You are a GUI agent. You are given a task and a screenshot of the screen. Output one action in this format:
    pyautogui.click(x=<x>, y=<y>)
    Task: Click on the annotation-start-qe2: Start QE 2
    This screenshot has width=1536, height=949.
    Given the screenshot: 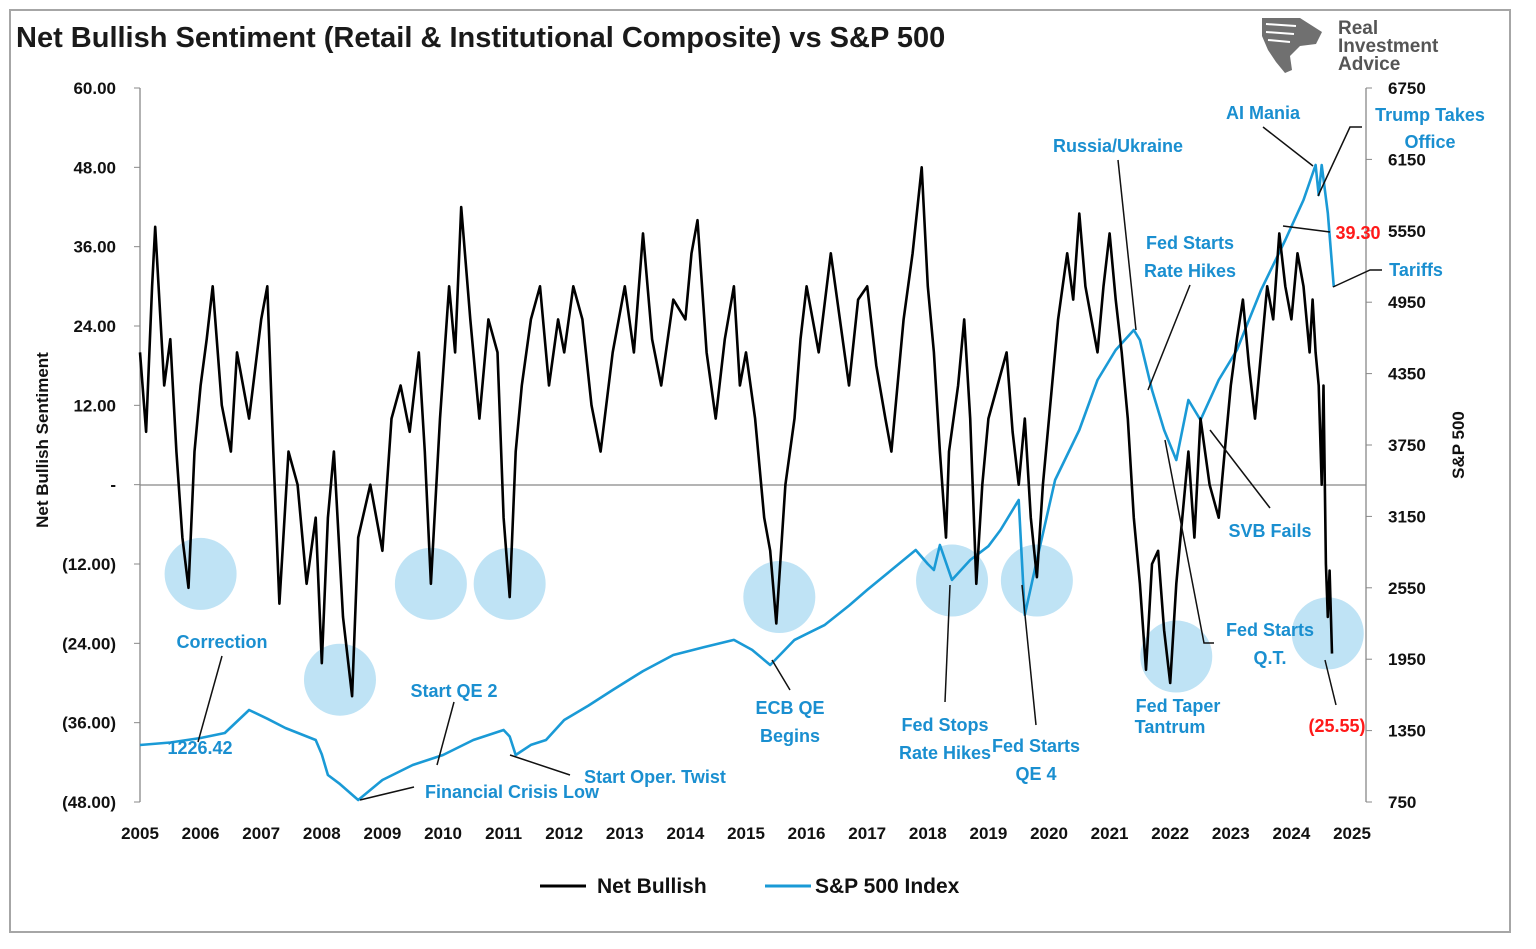 What is the action you would take?
    pyautogui.click(x=453, y=691)
    